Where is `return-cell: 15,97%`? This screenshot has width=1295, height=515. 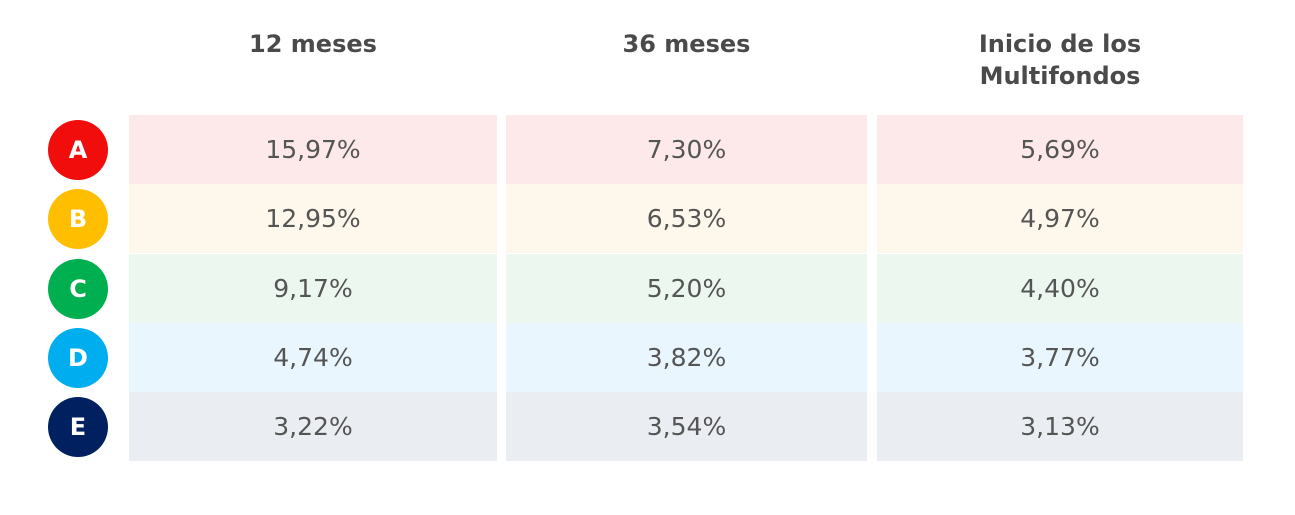
return-cell: 15,97% is located at coordinates (313, 149).